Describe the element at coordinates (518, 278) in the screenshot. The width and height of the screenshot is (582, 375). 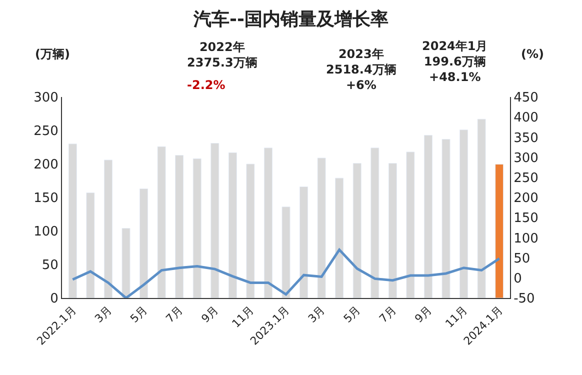
I see `y2-tick-label: 0` at that location.